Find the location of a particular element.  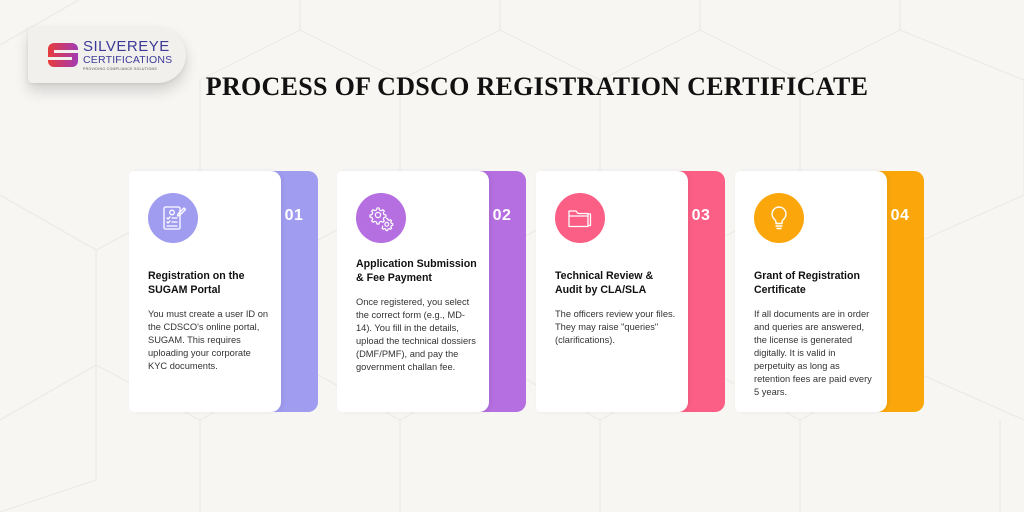

gears-icon is located at coordinates (381, 218).